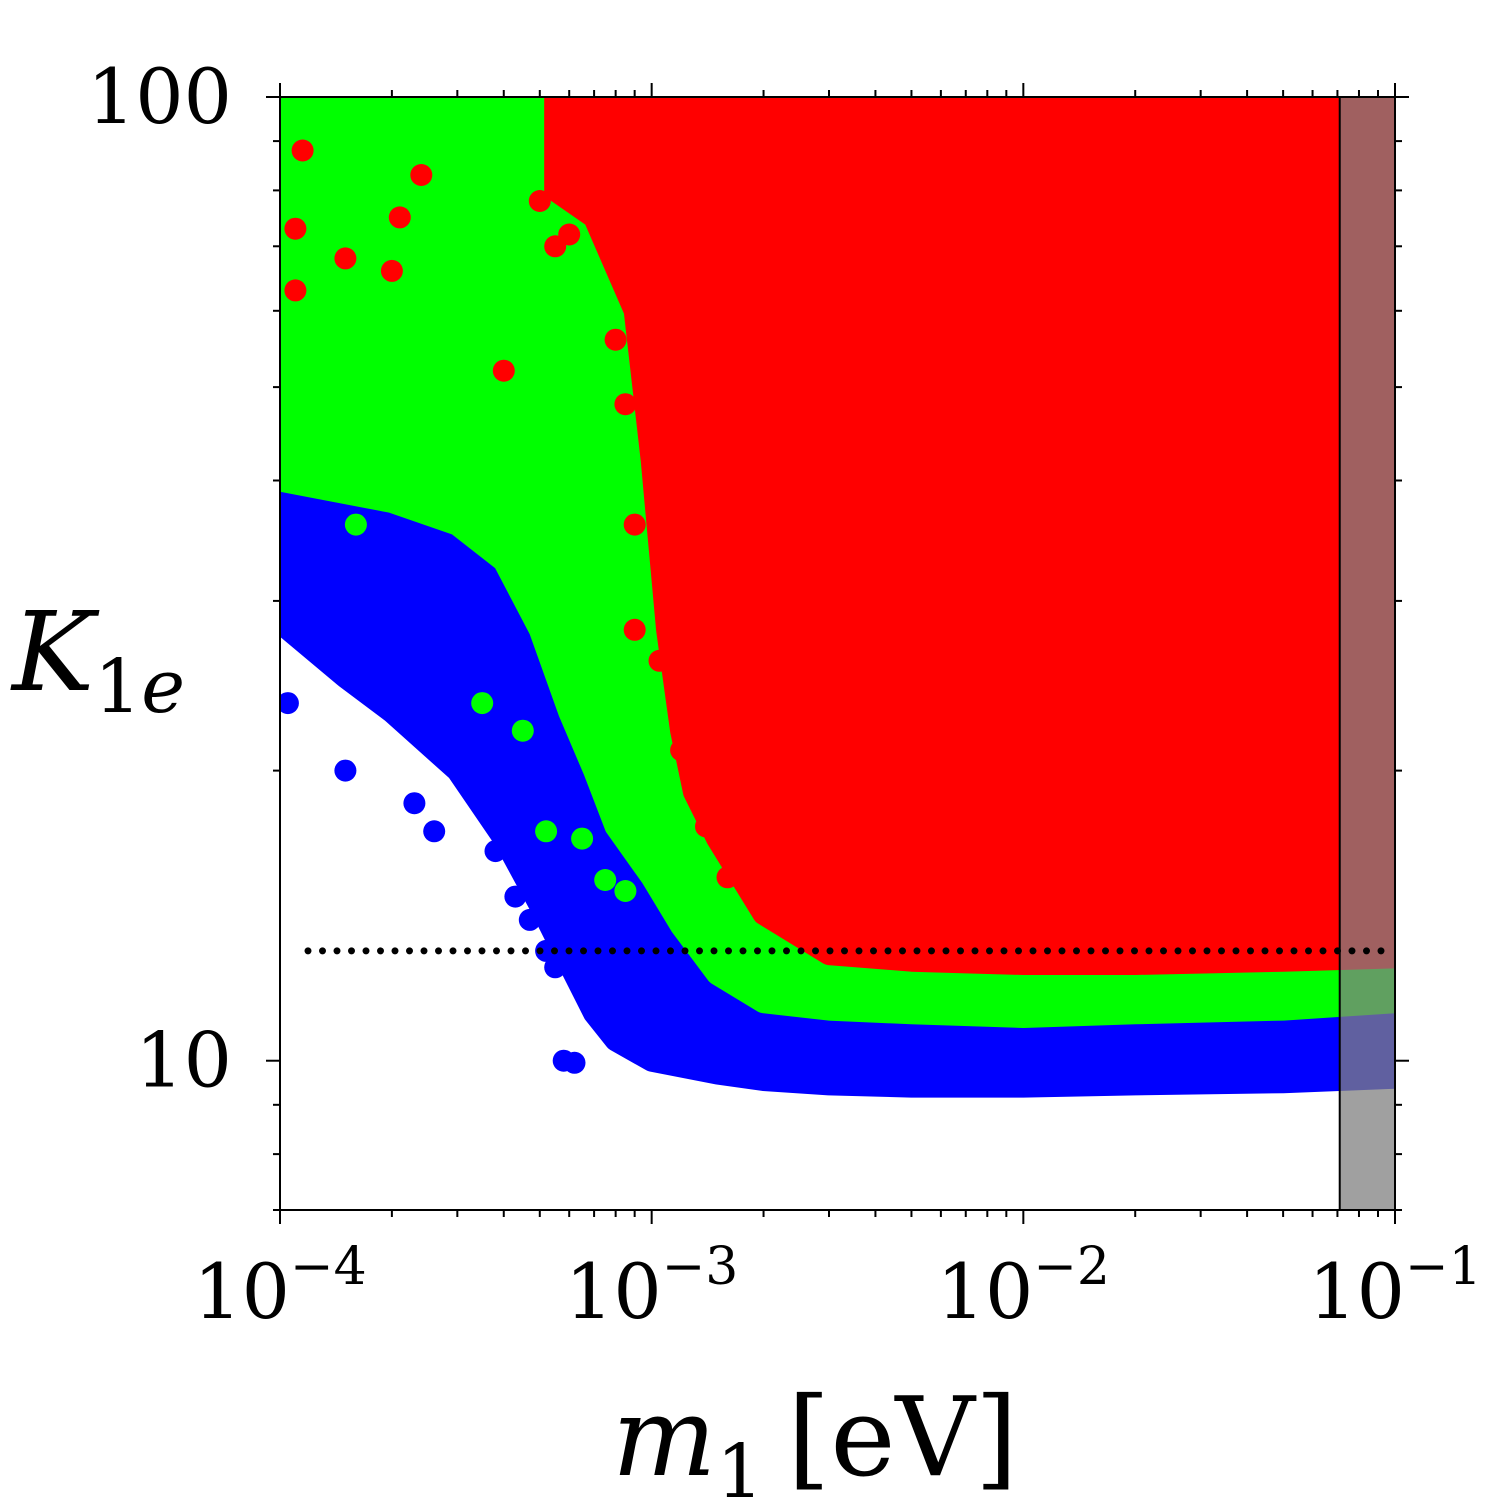  Describe the element at coordinates (159, 96) in the screenshot. I see `y-tick-label: 100` at that location.